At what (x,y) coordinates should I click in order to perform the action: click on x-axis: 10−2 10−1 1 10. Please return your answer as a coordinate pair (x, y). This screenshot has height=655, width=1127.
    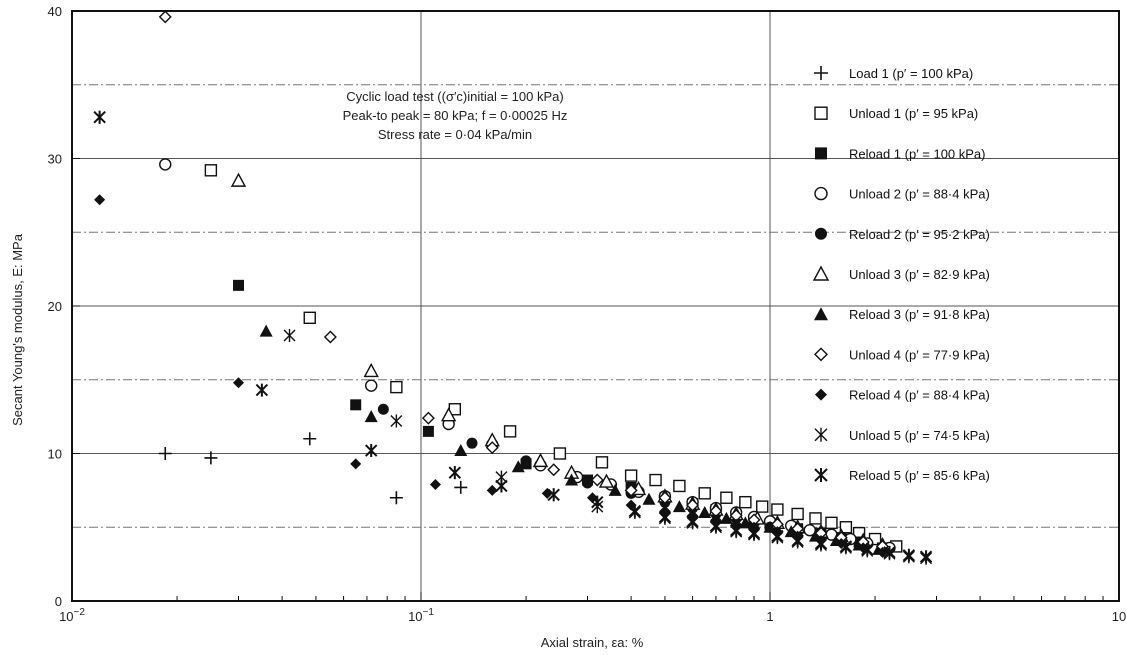
    Looking at the image, I should click on (592, 608).